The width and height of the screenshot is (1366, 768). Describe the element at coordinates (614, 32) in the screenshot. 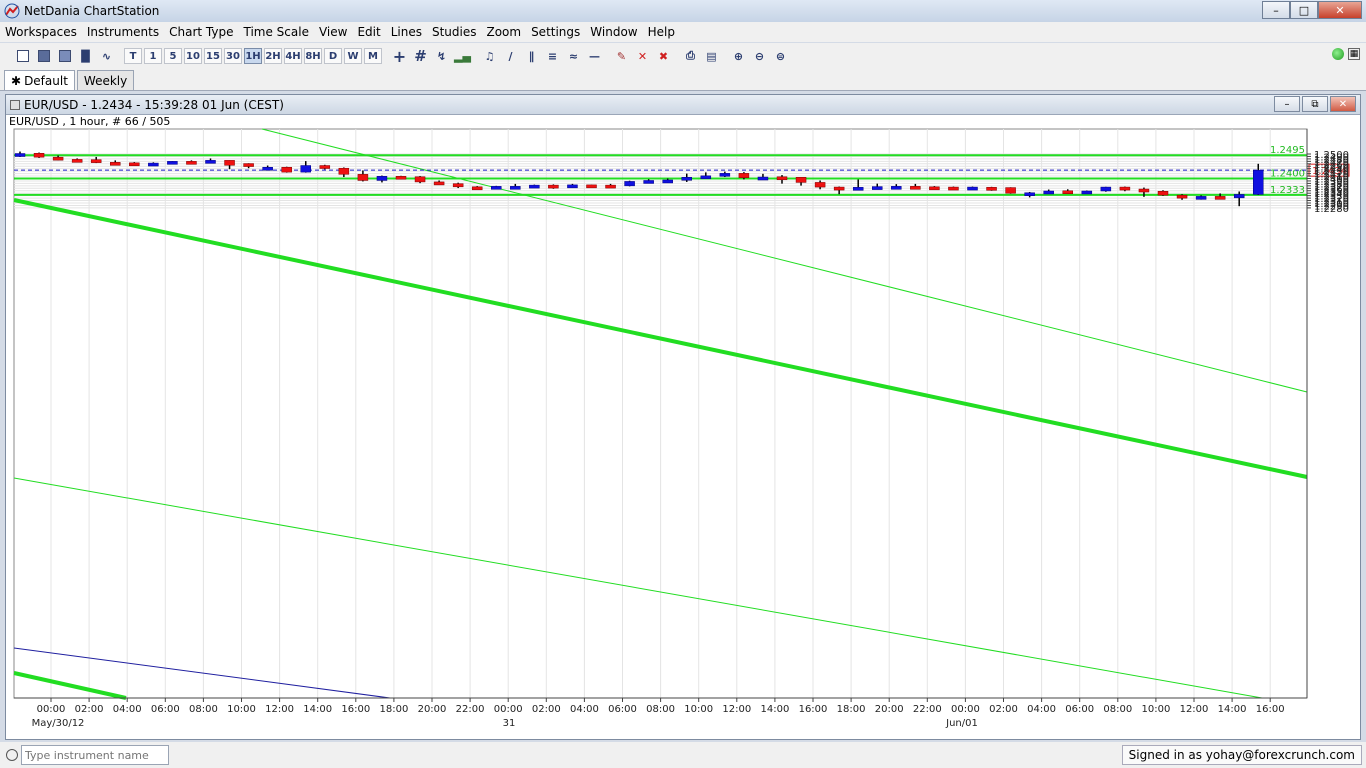

I see `menu-window: Window` at that location.